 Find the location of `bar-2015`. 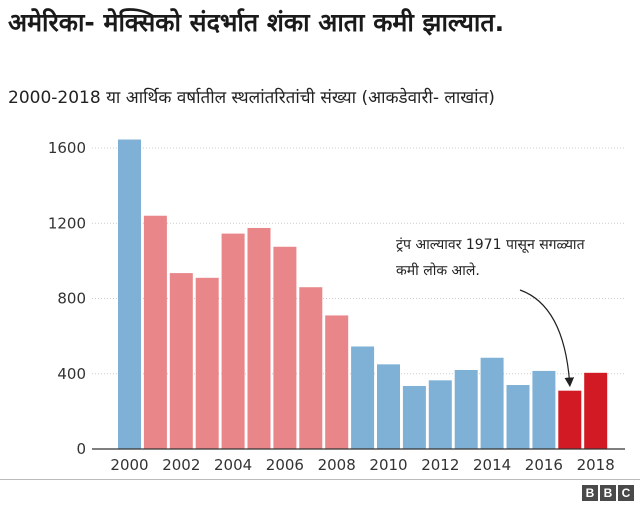

bar-2015 is located at coordinates (518, 417).